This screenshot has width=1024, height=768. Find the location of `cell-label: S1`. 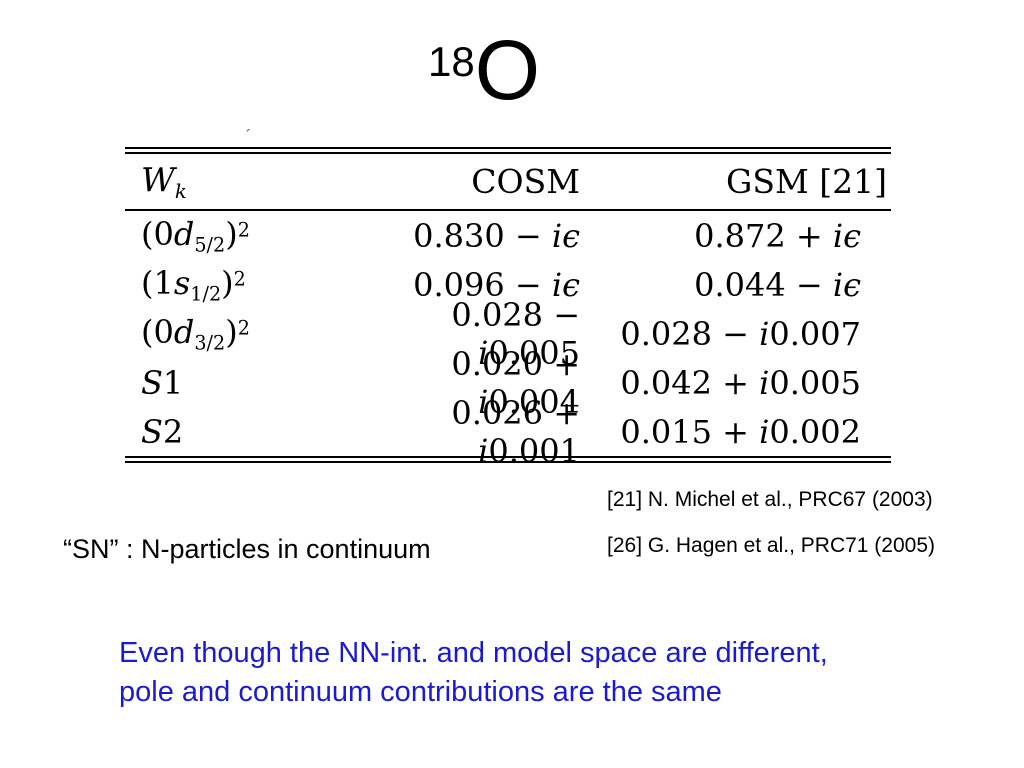

cell-label: S1 is located at coordinates (162, 382).